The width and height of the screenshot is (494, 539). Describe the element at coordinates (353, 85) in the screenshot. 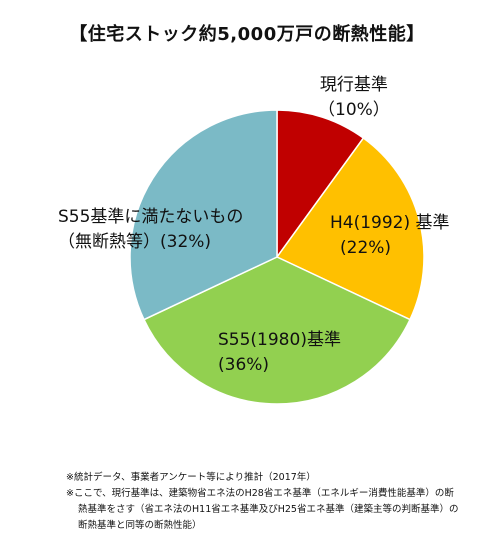

I see `slice-label-0-name: 現行基準` at that location.